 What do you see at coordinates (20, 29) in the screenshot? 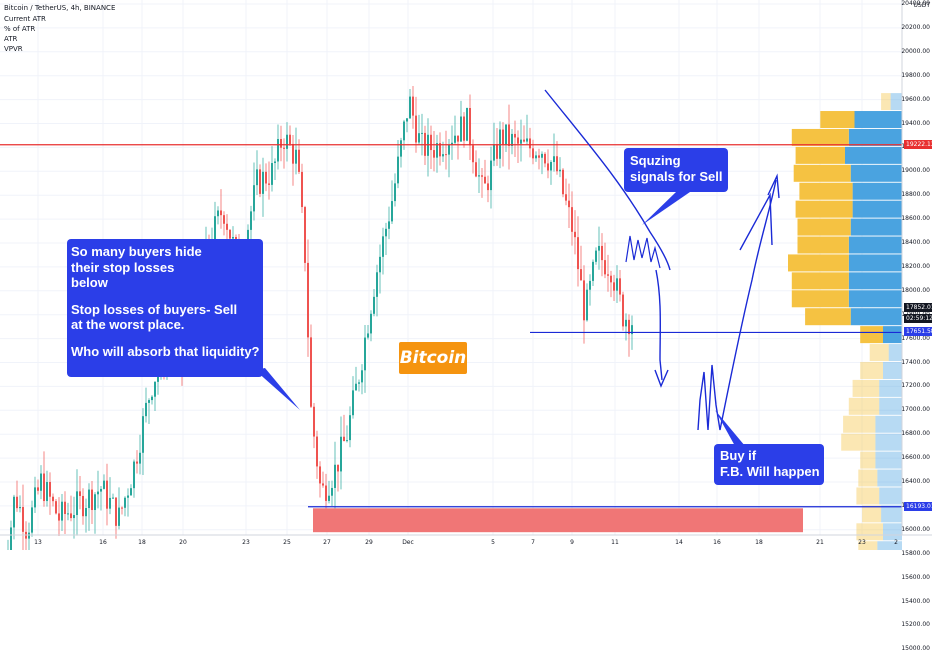
I see `indicator-percent-atr: % of ATR` at bounding box center [20, 29].